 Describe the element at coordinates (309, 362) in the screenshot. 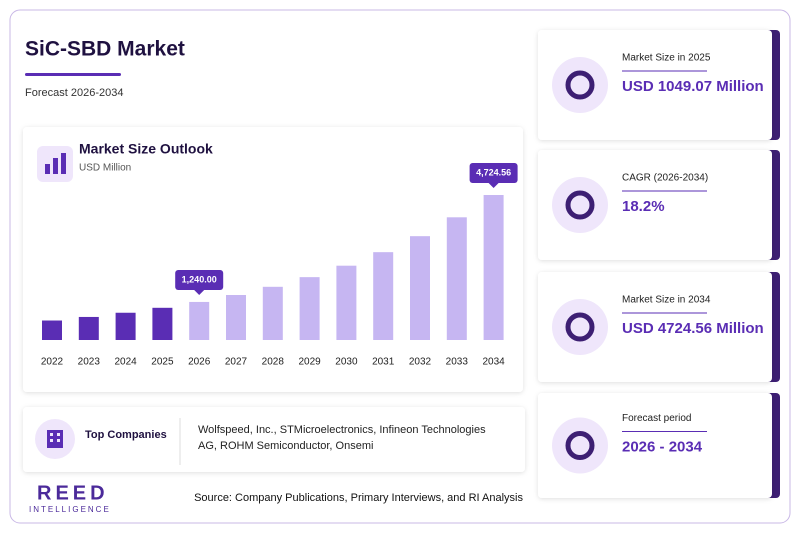

I see `x-tick-label: 2029` at that location.